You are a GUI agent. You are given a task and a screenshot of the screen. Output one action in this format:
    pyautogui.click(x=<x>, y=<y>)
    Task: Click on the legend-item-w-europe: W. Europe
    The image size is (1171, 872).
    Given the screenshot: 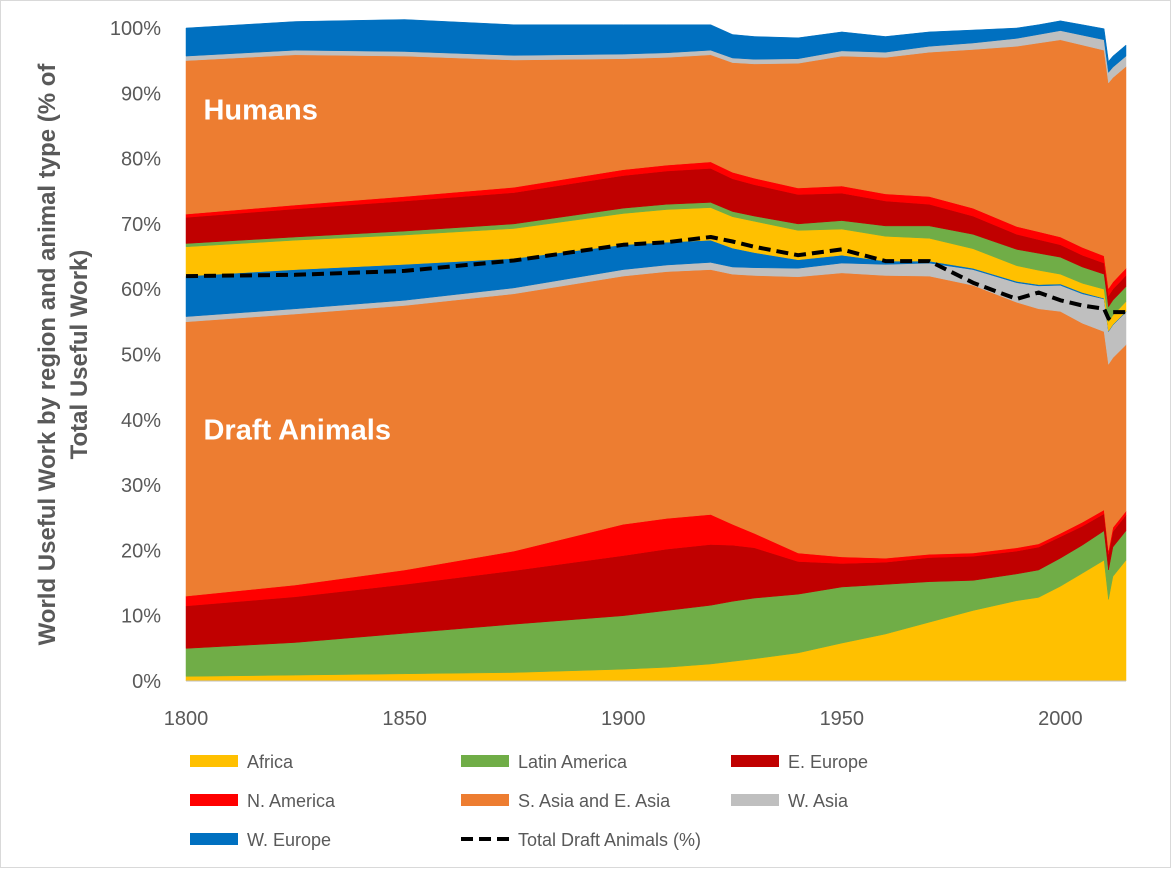 What is the action you would take?
    pyautogui.click(x=260, y=840)
    